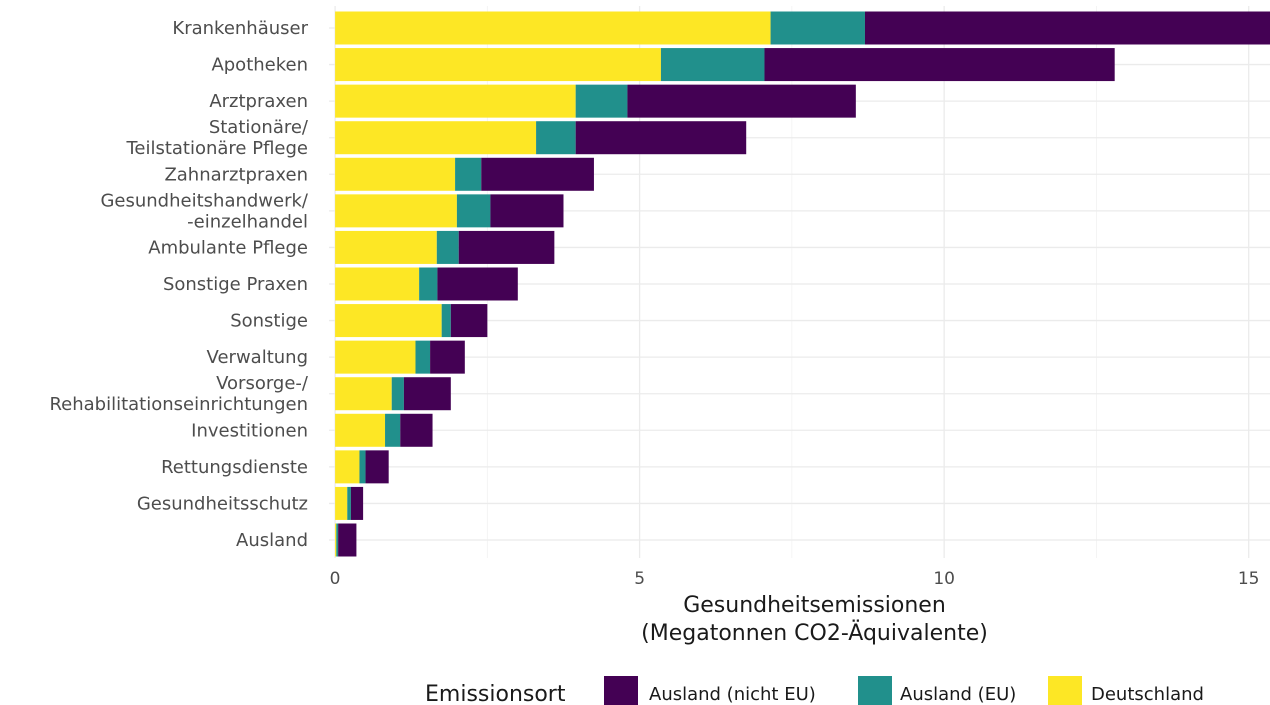 This screenshot has width=1270, height=705. I want to click on x-axis-title-line-2: (Megatonnen CO2-Äquivalente), so click(814, 633).